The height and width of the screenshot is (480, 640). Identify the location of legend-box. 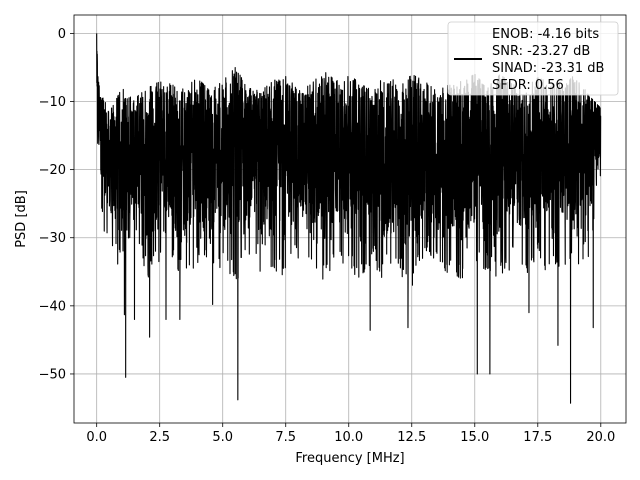
(533, 58).